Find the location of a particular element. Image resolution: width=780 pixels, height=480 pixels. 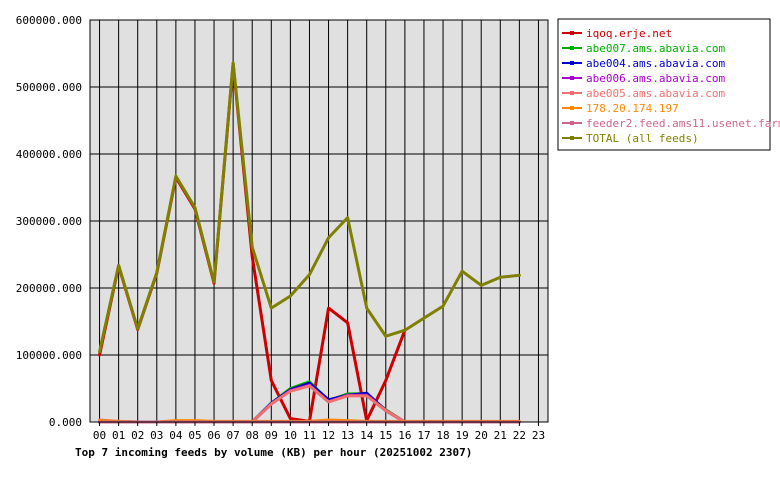

x-tick-label: 06 is located at coordinates (213, 435).